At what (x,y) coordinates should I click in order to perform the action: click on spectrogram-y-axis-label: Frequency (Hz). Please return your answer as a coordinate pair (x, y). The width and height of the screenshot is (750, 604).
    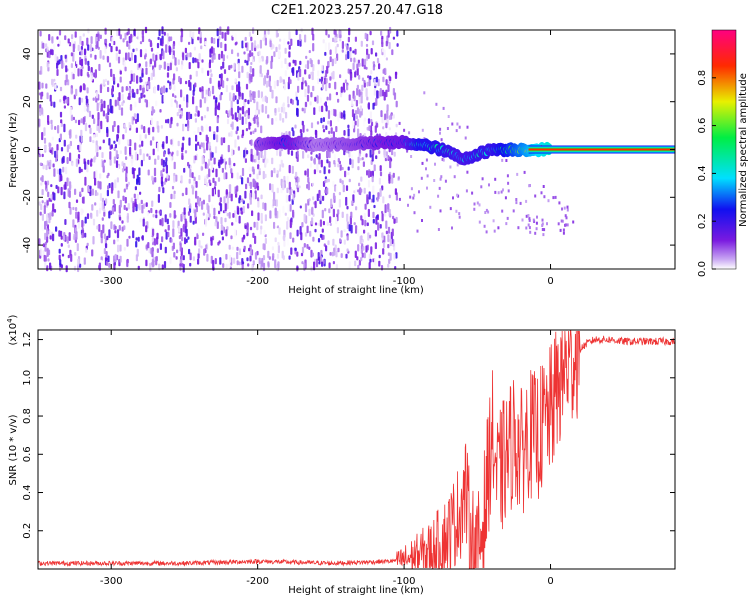
    Looking at the image, I should click on (13, 150).